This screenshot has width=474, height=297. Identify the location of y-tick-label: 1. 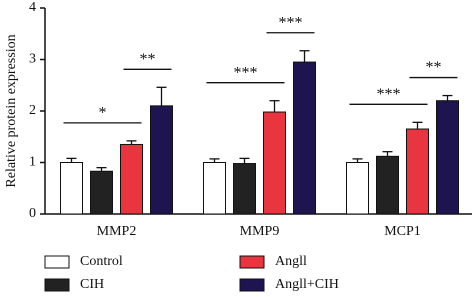
(32, 162).